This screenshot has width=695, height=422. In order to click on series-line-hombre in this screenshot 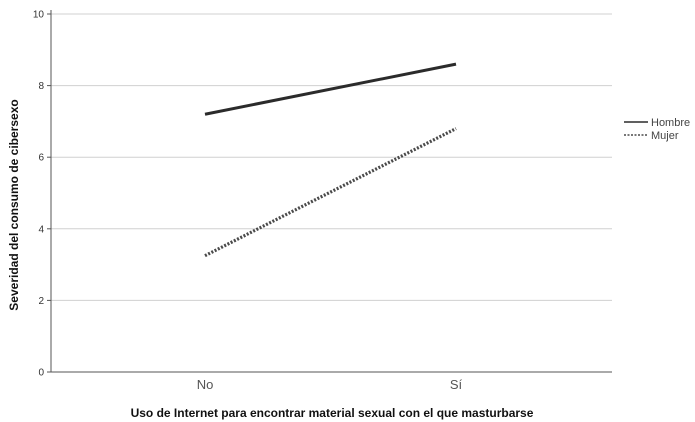, I will do `click(330, 89)`.